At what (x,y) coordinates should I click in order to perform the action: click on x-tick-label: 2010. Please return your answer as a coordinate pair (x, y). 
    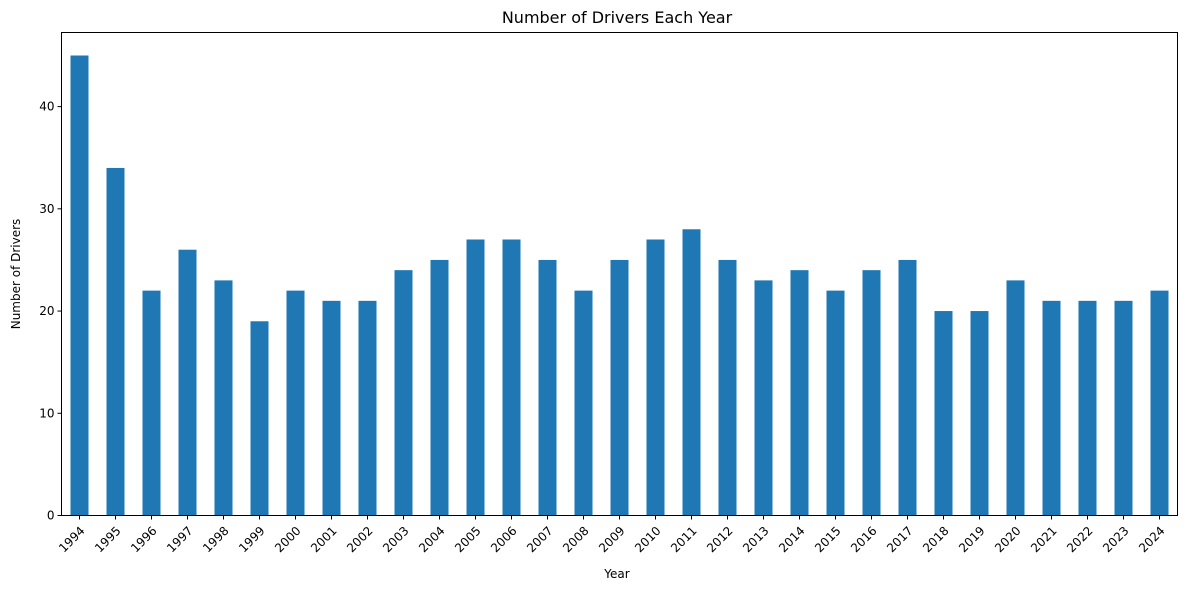
    Looking at the image, I should click on (647, 539).